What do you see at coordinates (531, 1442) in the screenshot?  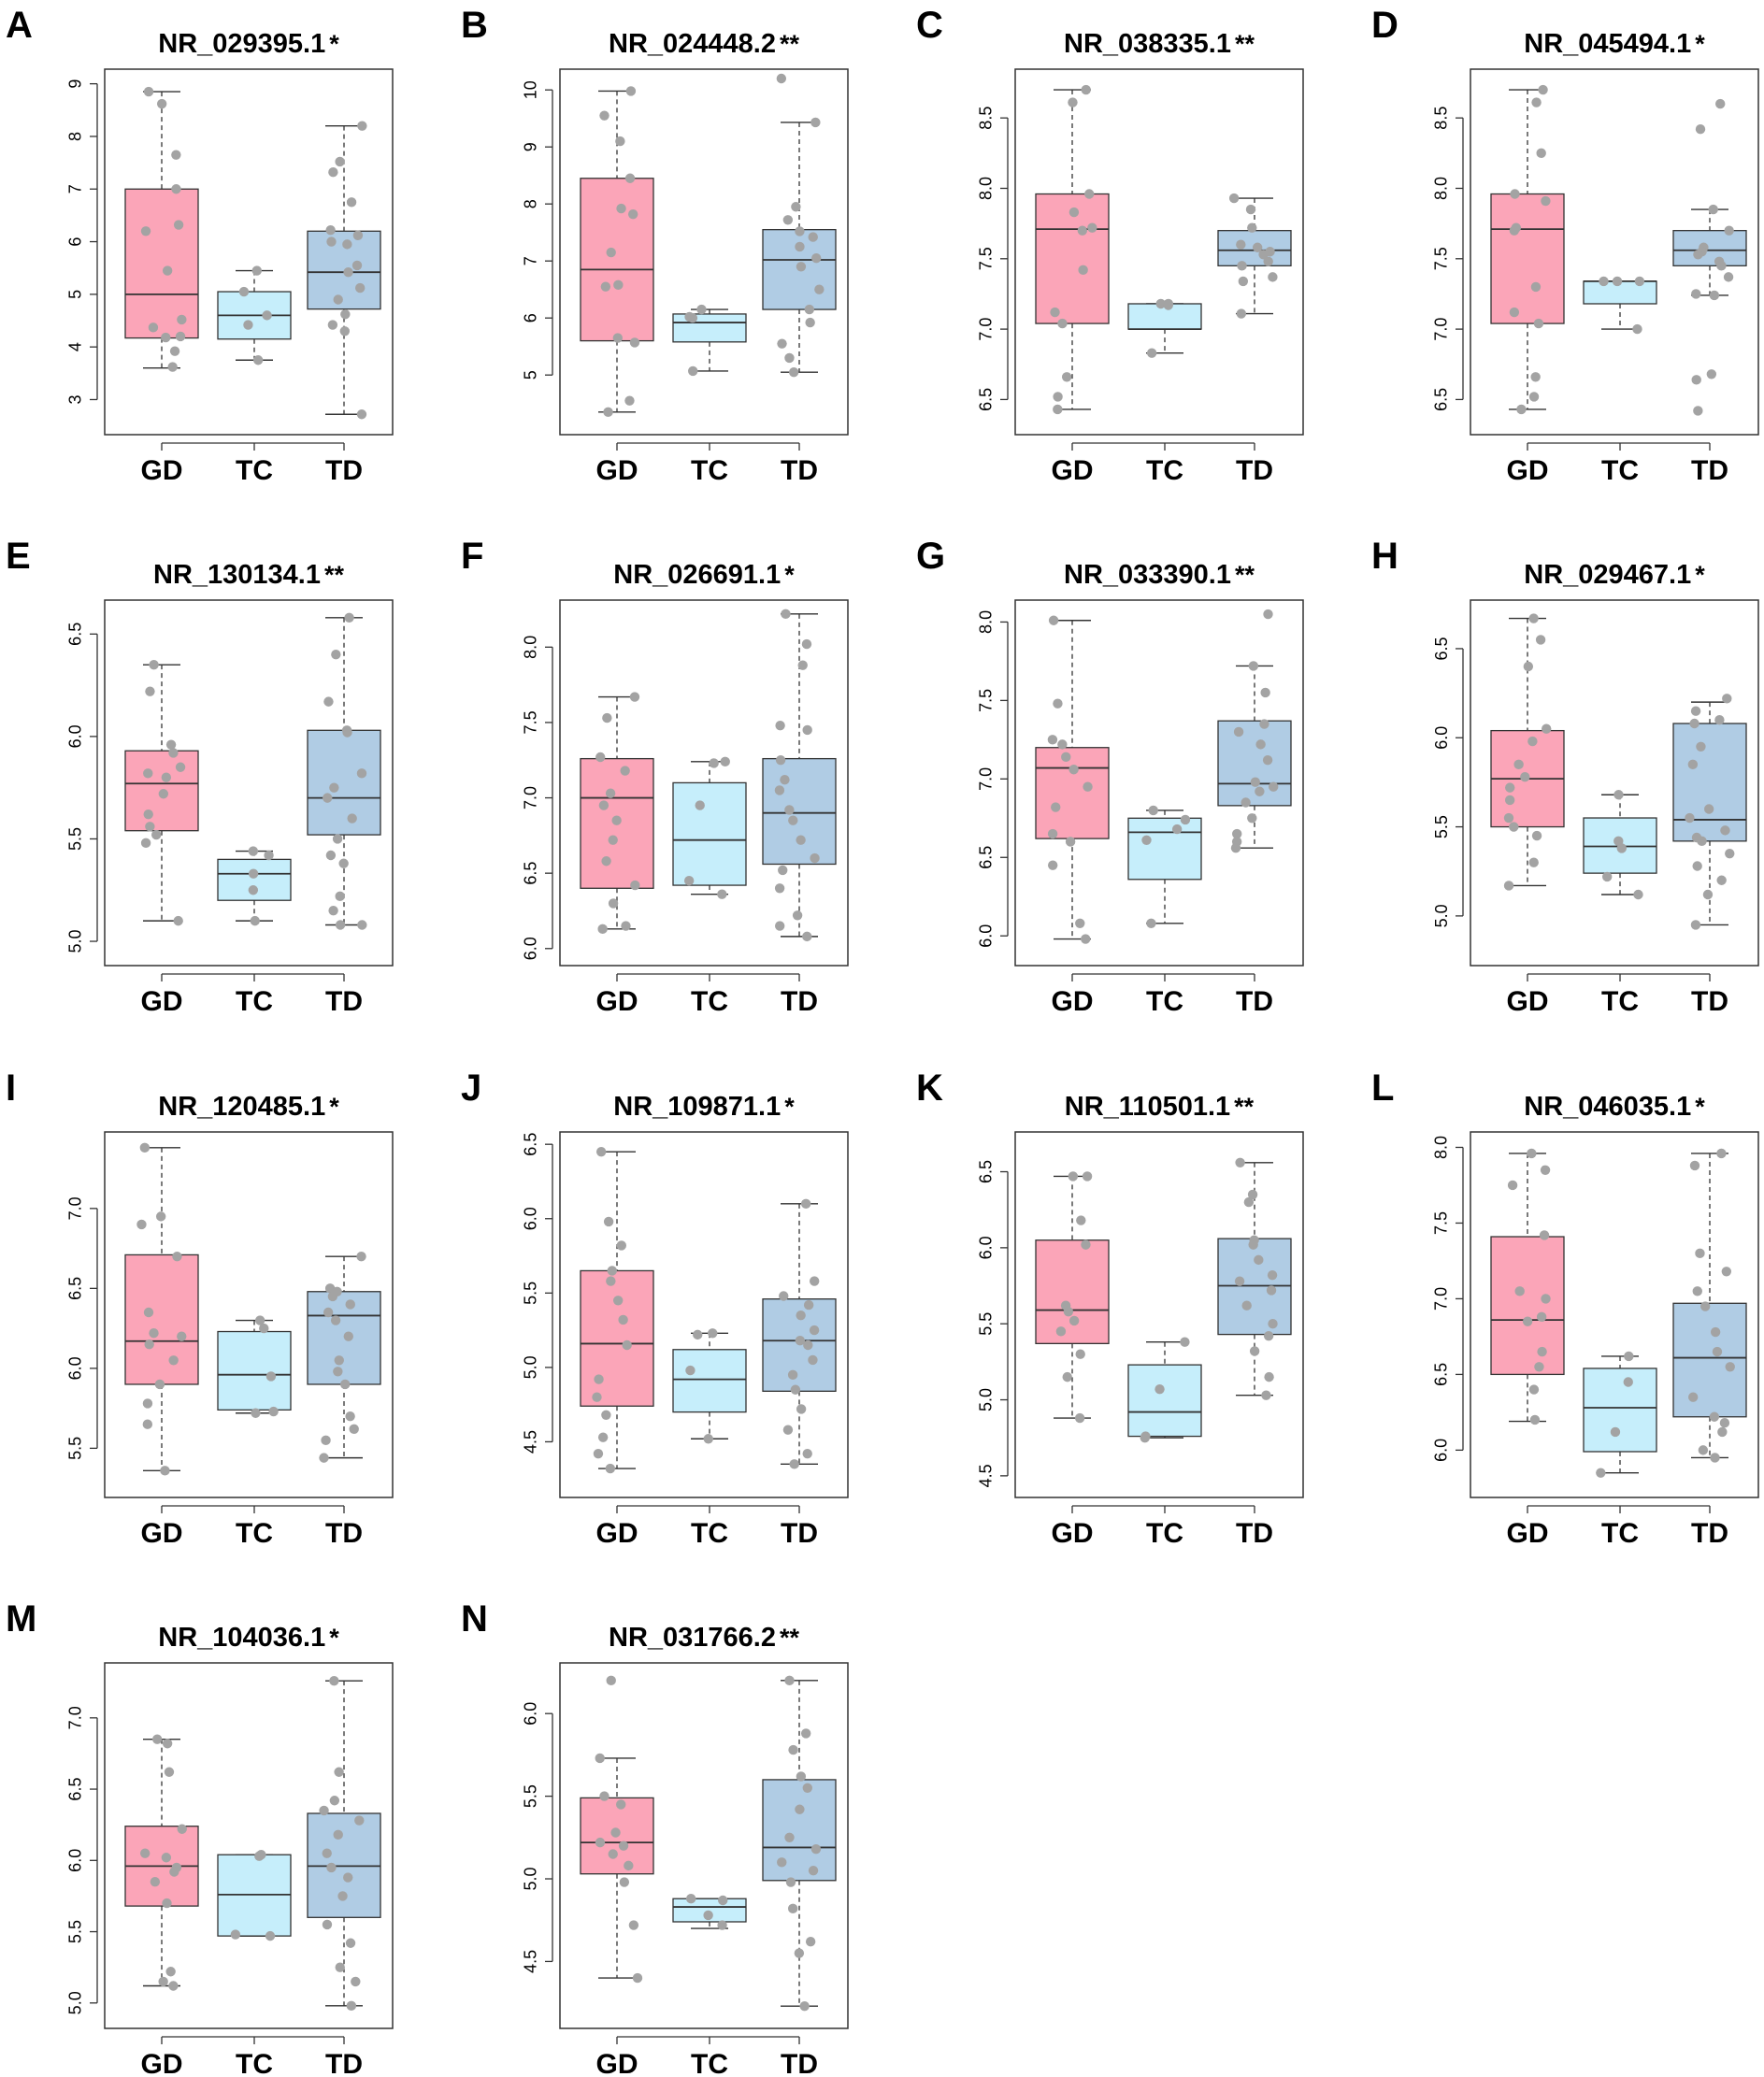 I see `y-tick-label: 4.5` at bounding box center [531, 1442].